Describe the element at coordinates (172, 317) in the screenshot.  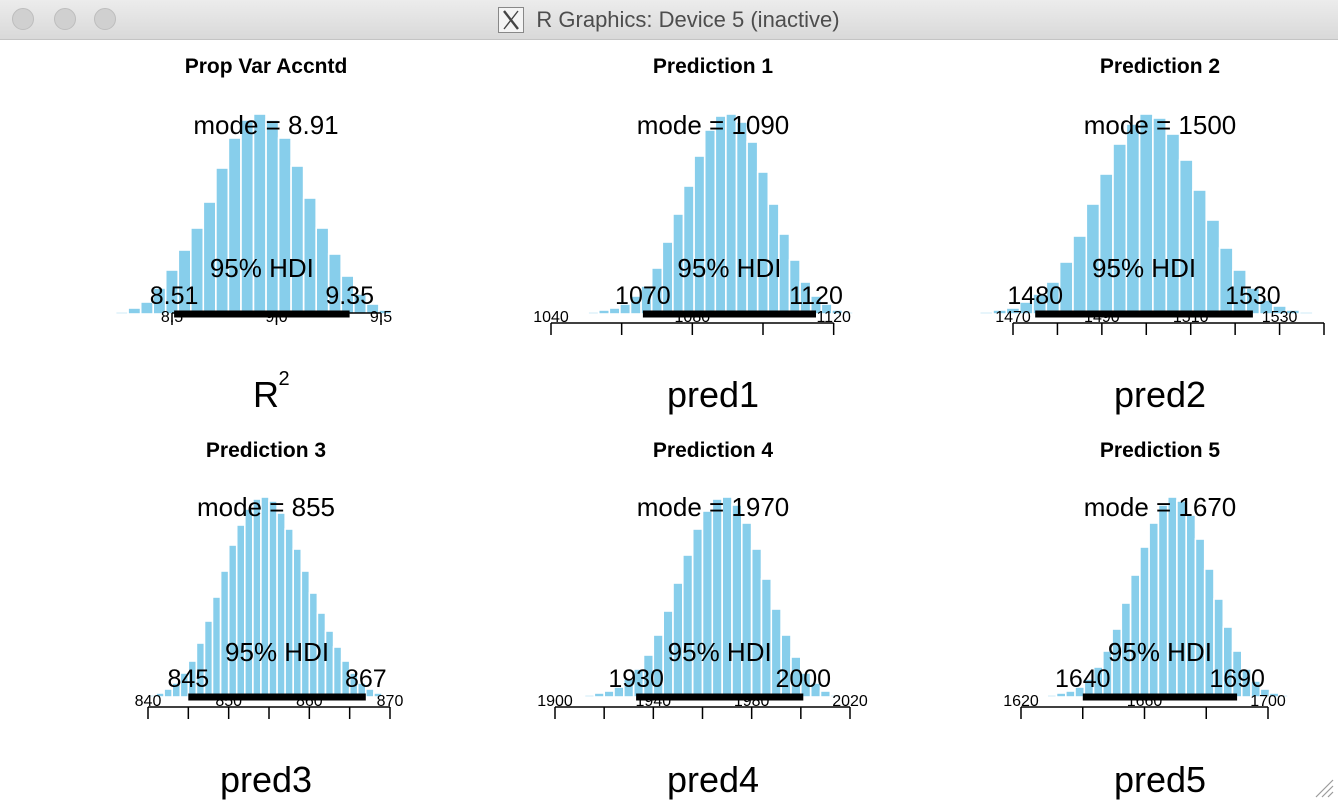
I see `x-tick-label: 8.5` at that location.